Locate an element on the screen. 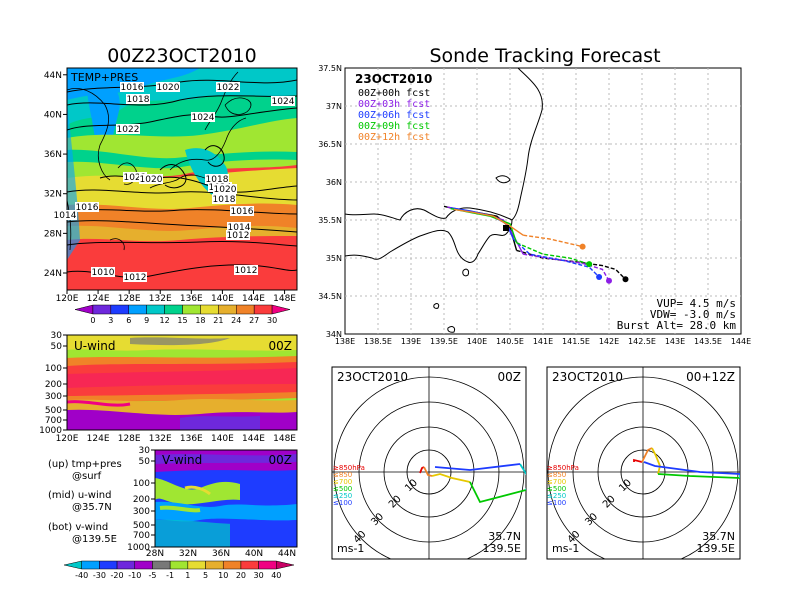  map-y-tick-label: 44N is located at coordinates (53, 76).